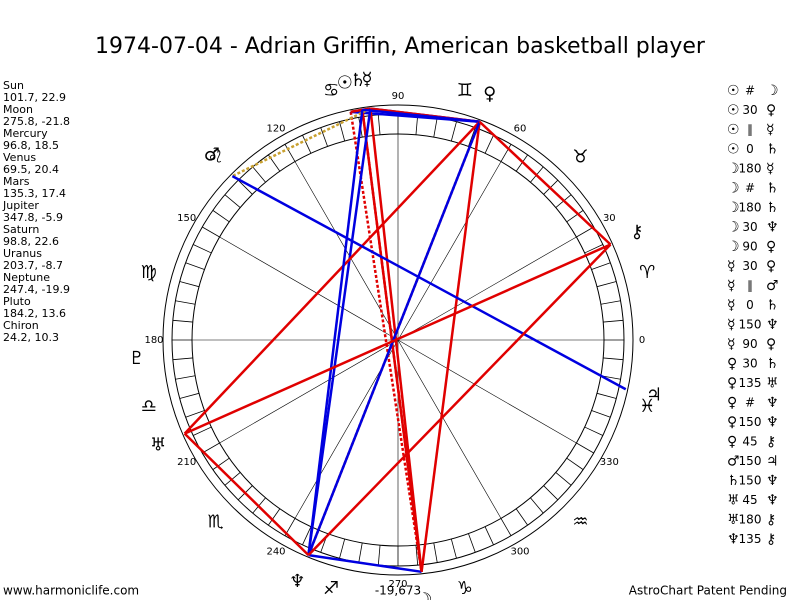 Image resolution: width=800 pixels, height=600 pixels. What do you see at coordinates (636, 232) in the screenshot?
I see `planet-glyph: ⚷` at bounding box center [636, 232].